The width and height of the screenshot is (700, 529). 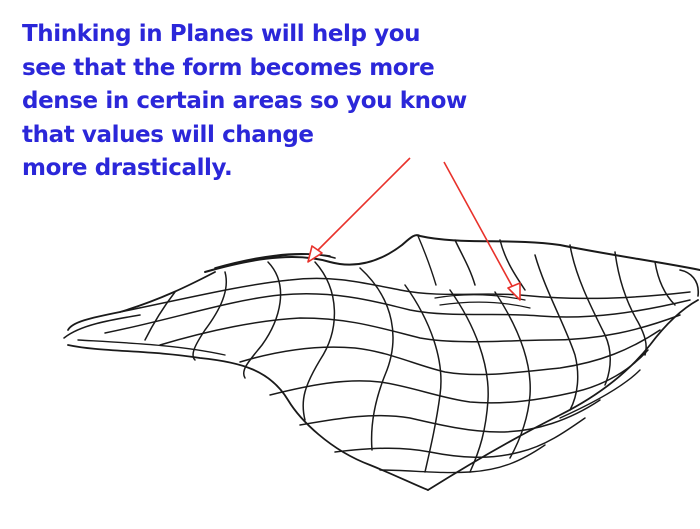 What do you see at coordinates (127, 168) in the screenshot?
I see `caption-line-5: more drastically.` at bounding box center [127, 168].